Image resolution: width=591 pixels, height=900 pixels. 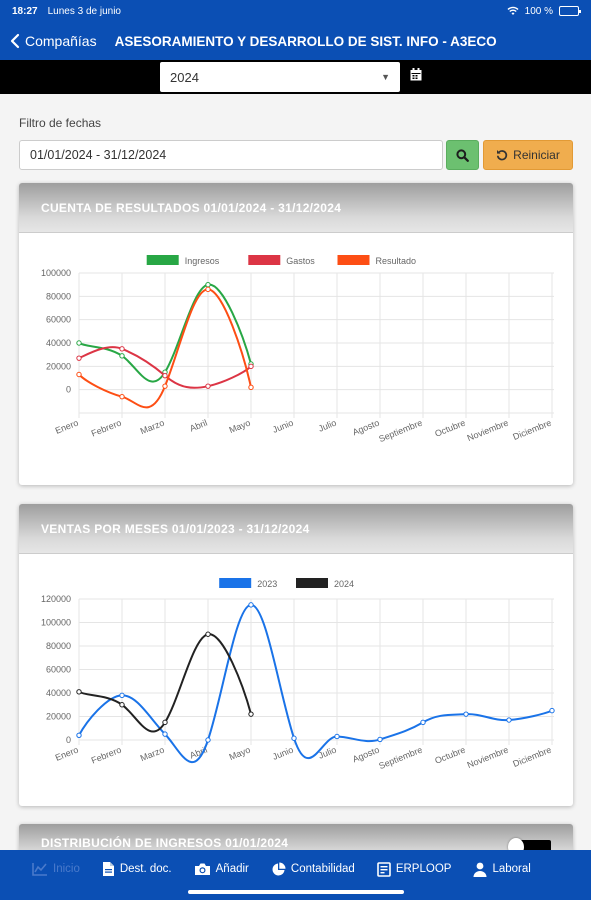 I want to click on tab-contabilidad: Contabilidad, so click(x=313, y=869).